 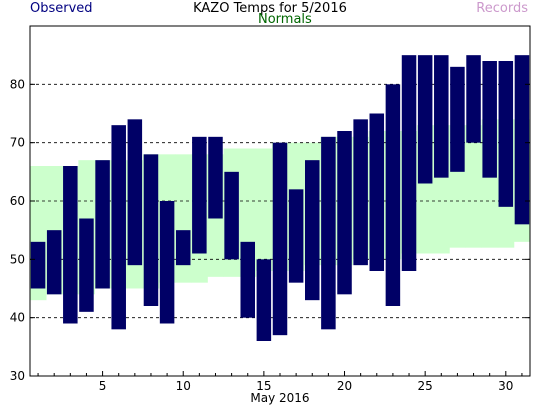 What do you see at coordinates (183, 386) in the screenshot?
I see `x-tick-label: 10` at bounding box center [183, 386].